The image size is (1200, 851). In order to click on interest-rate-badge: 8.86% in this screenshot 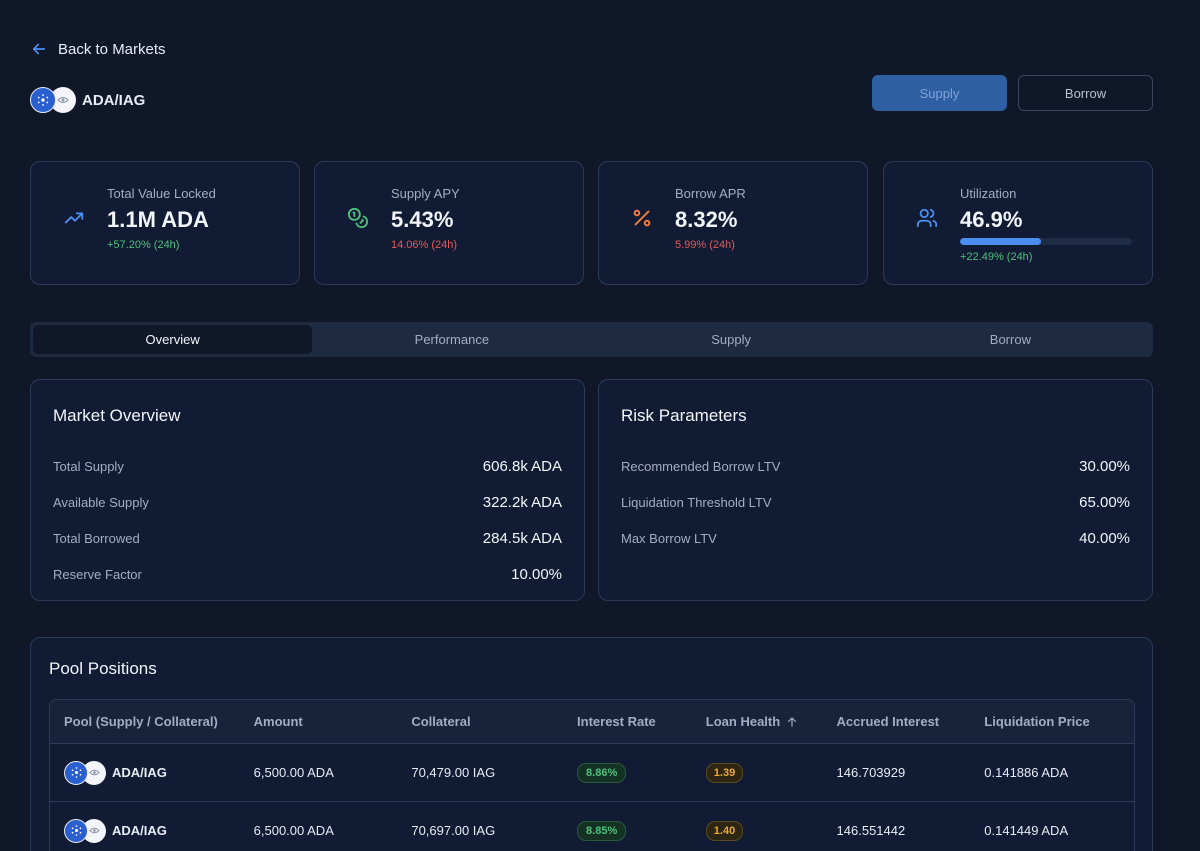, I will do `click(602, 772)`.